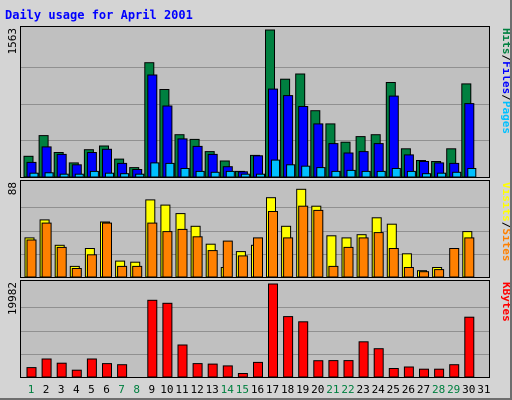  What do you see at coordinates (242, 389) in the screenshot?
I see `x-tick-day-15: 15` at bounding box center [242, 389].